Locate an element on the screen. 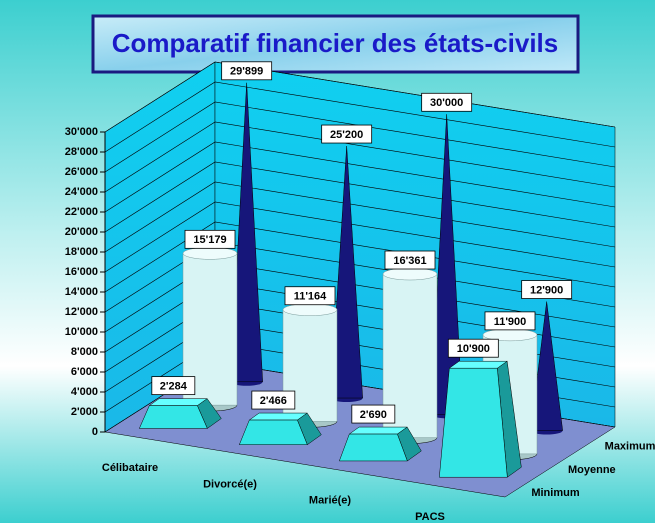  value-label: 11'900 is located at coordinates (510, 322).